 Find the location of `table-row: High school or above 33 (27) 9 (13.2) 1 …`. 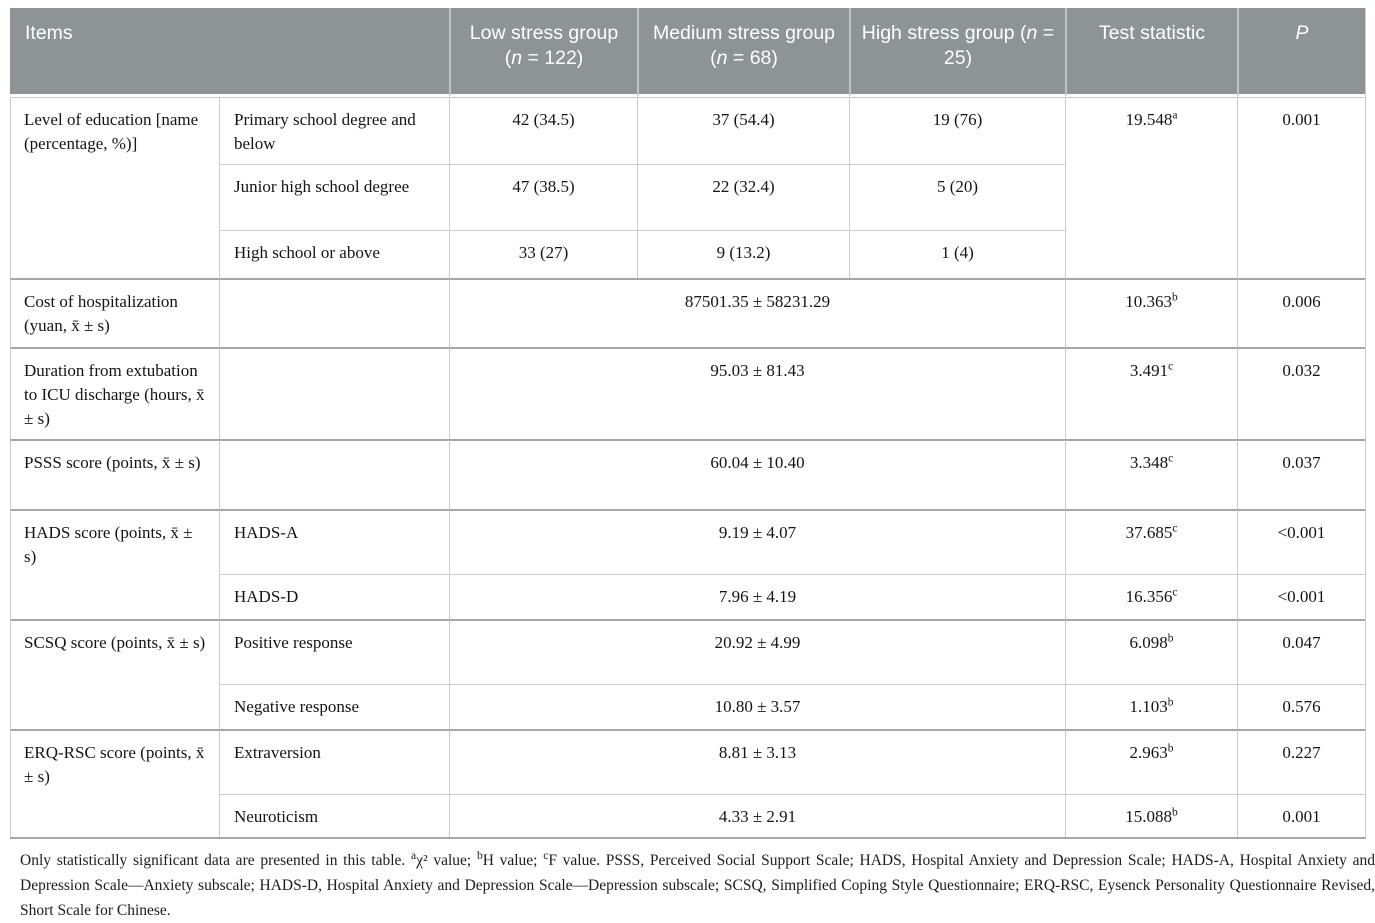

table-row: High school or above 33 (27) 9 (13.2) 1 … is located at coordinates (687, 254).